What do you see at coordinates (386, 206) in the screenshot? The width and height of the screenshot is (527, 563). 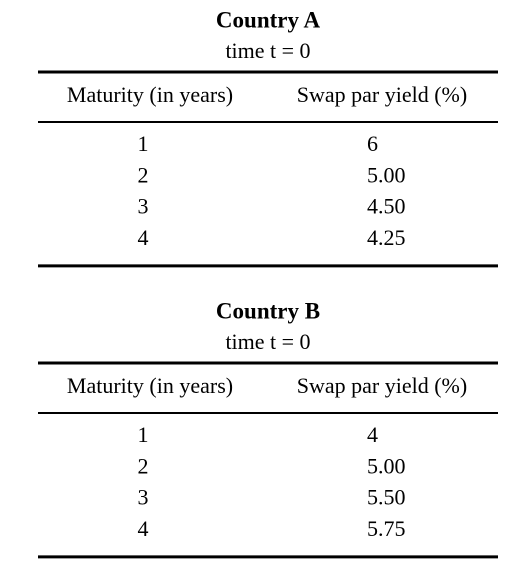 I see `yield-cell: 4.50` at bounding box center [386, 206].